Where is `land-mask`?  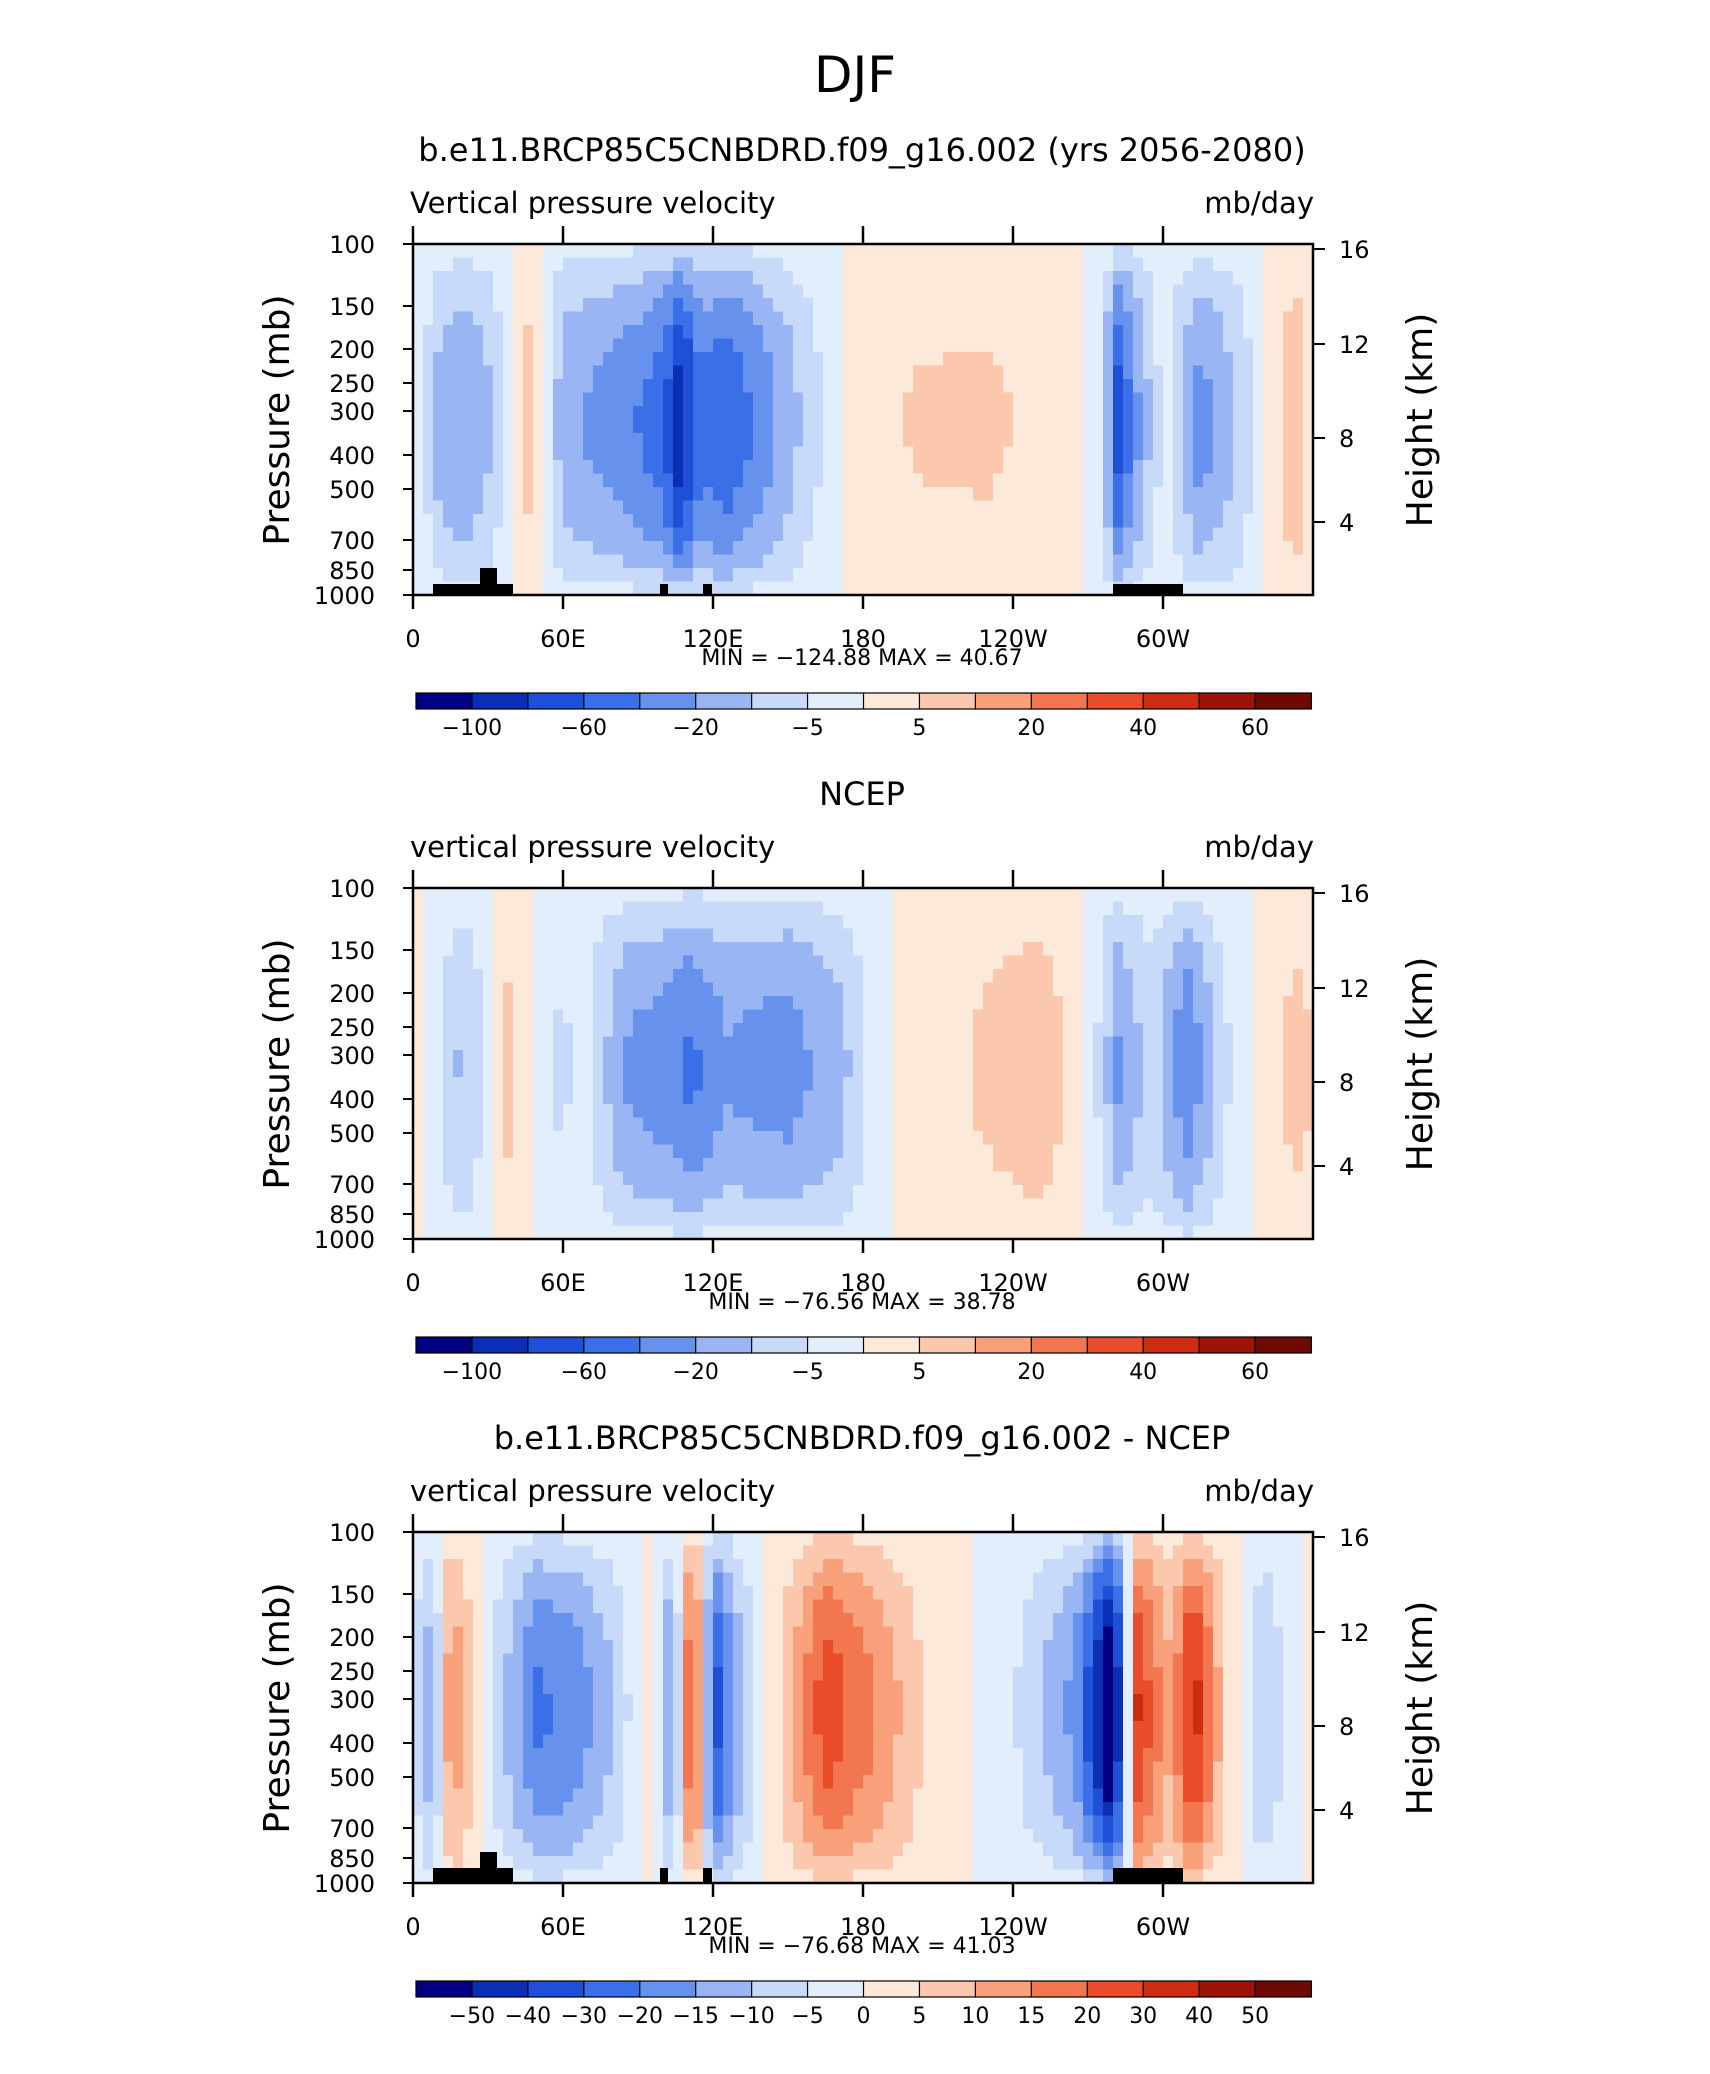
land-mask is located at coordinates (473, 589).